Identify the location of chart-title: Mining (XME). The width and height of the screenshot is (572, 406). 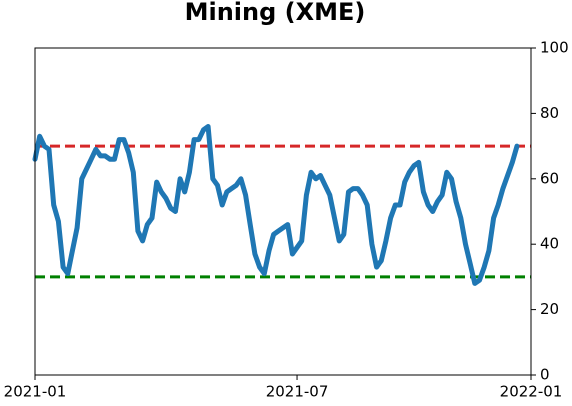
(275, 13).